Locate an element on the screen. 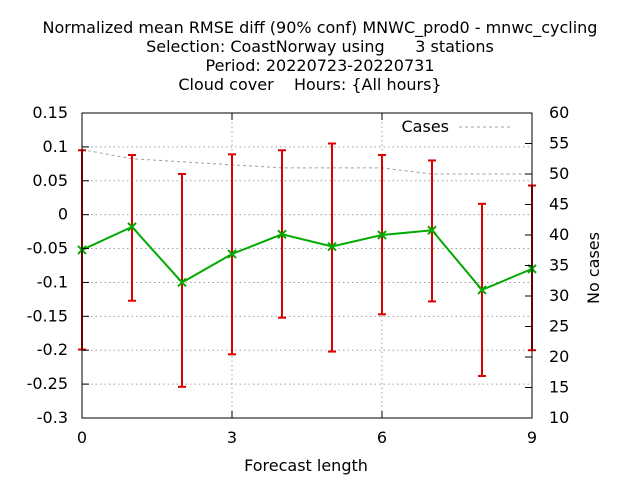  y-tick-label: 0.1 is located at coordinates (55, 146).